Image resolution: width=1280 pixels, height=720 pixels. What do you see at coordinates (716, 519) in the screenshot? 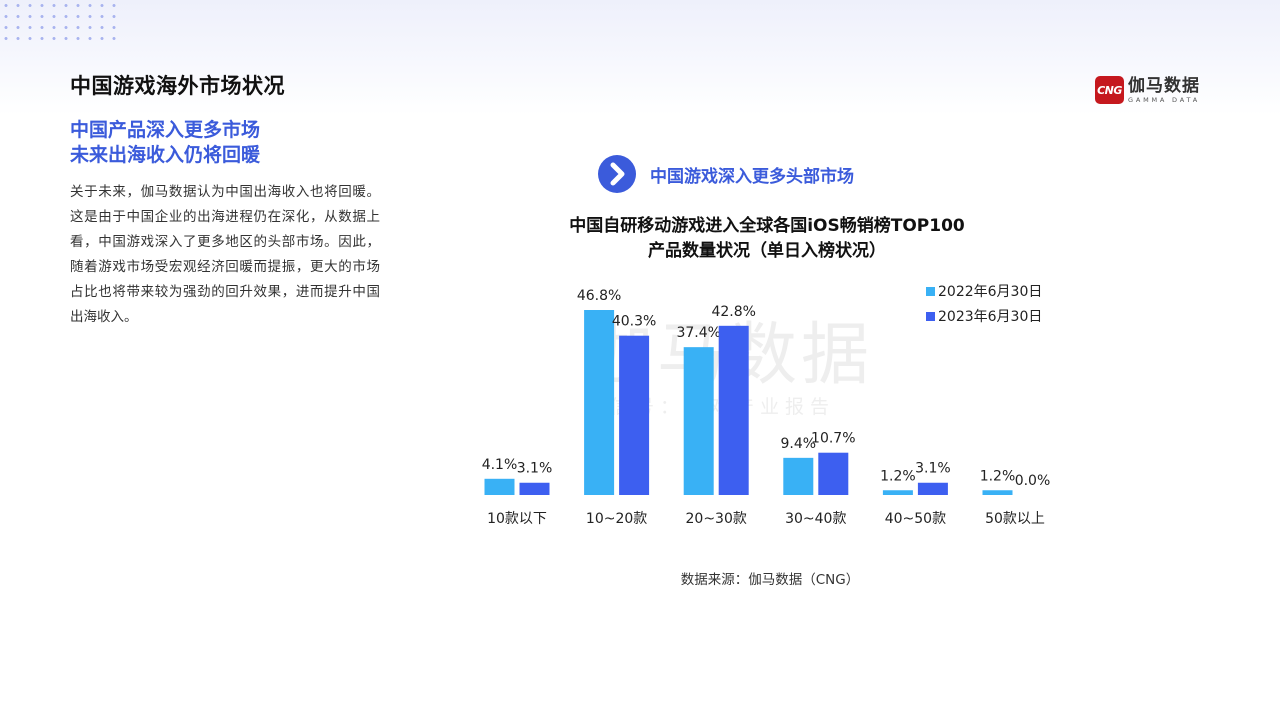
I see `category-label-2: 20~30款` at bounding box center [716, 519].